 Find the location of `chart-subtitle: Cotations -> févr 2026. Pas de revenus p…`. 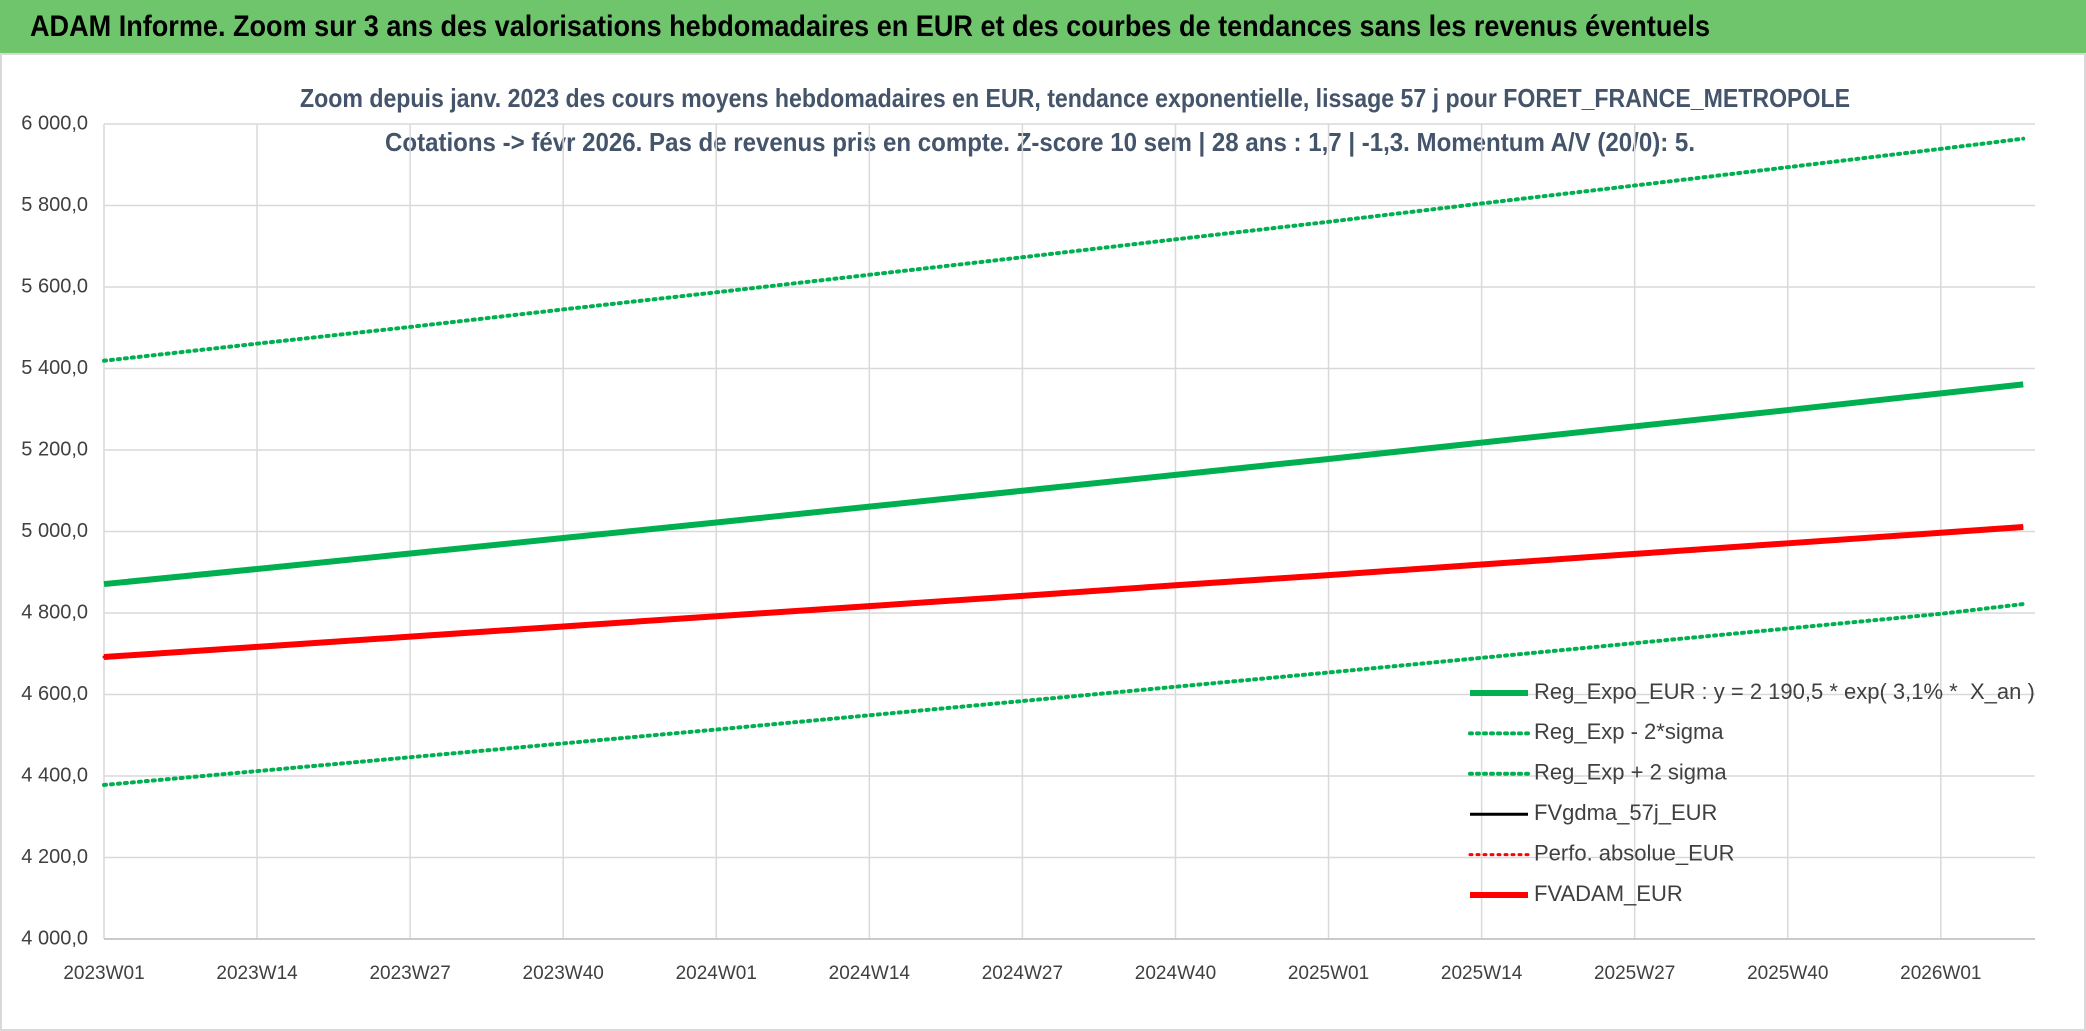

chart-subtitle: Cotations -> févr 2026. Pas de revenus p… is located at coordinates (1040, 142).